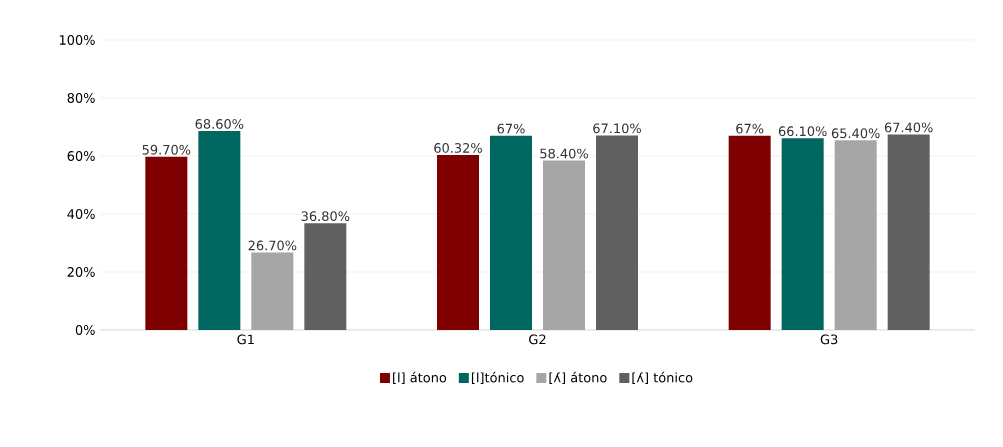 This screenshot has height=447, width=1003. I want to click on legend-label: [ʎ] átono, so click(578, 377).